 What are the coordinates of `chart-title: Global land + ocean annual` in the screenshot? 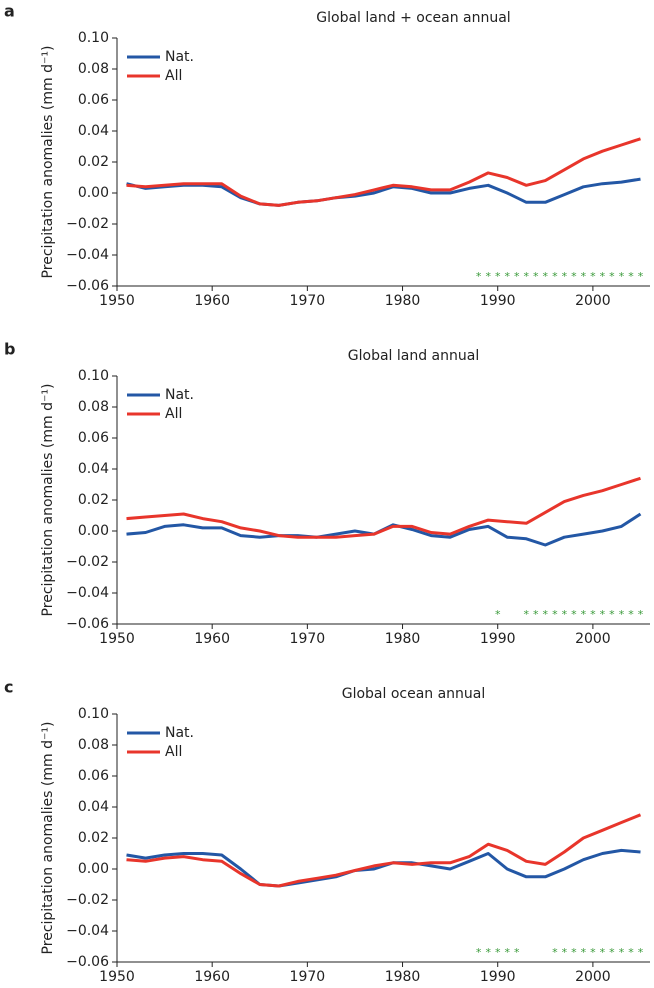 It's located at (413, 18).